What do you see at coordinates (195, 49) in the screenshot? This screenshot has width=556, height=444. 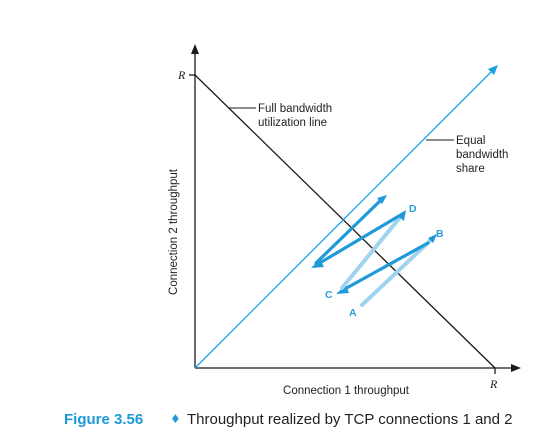 I see `y-axis-arrowhead` at bounding box center [195, 49].